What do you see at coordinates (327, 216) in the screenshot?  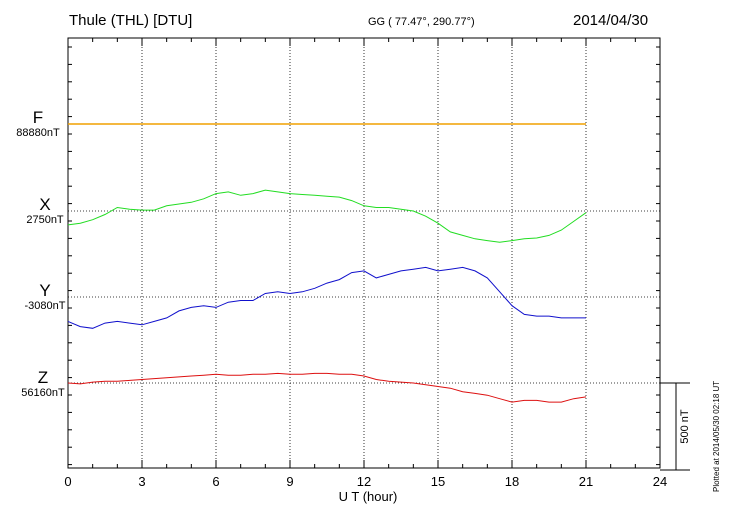 I see `series-line-x` at bounding box center [327, 216].